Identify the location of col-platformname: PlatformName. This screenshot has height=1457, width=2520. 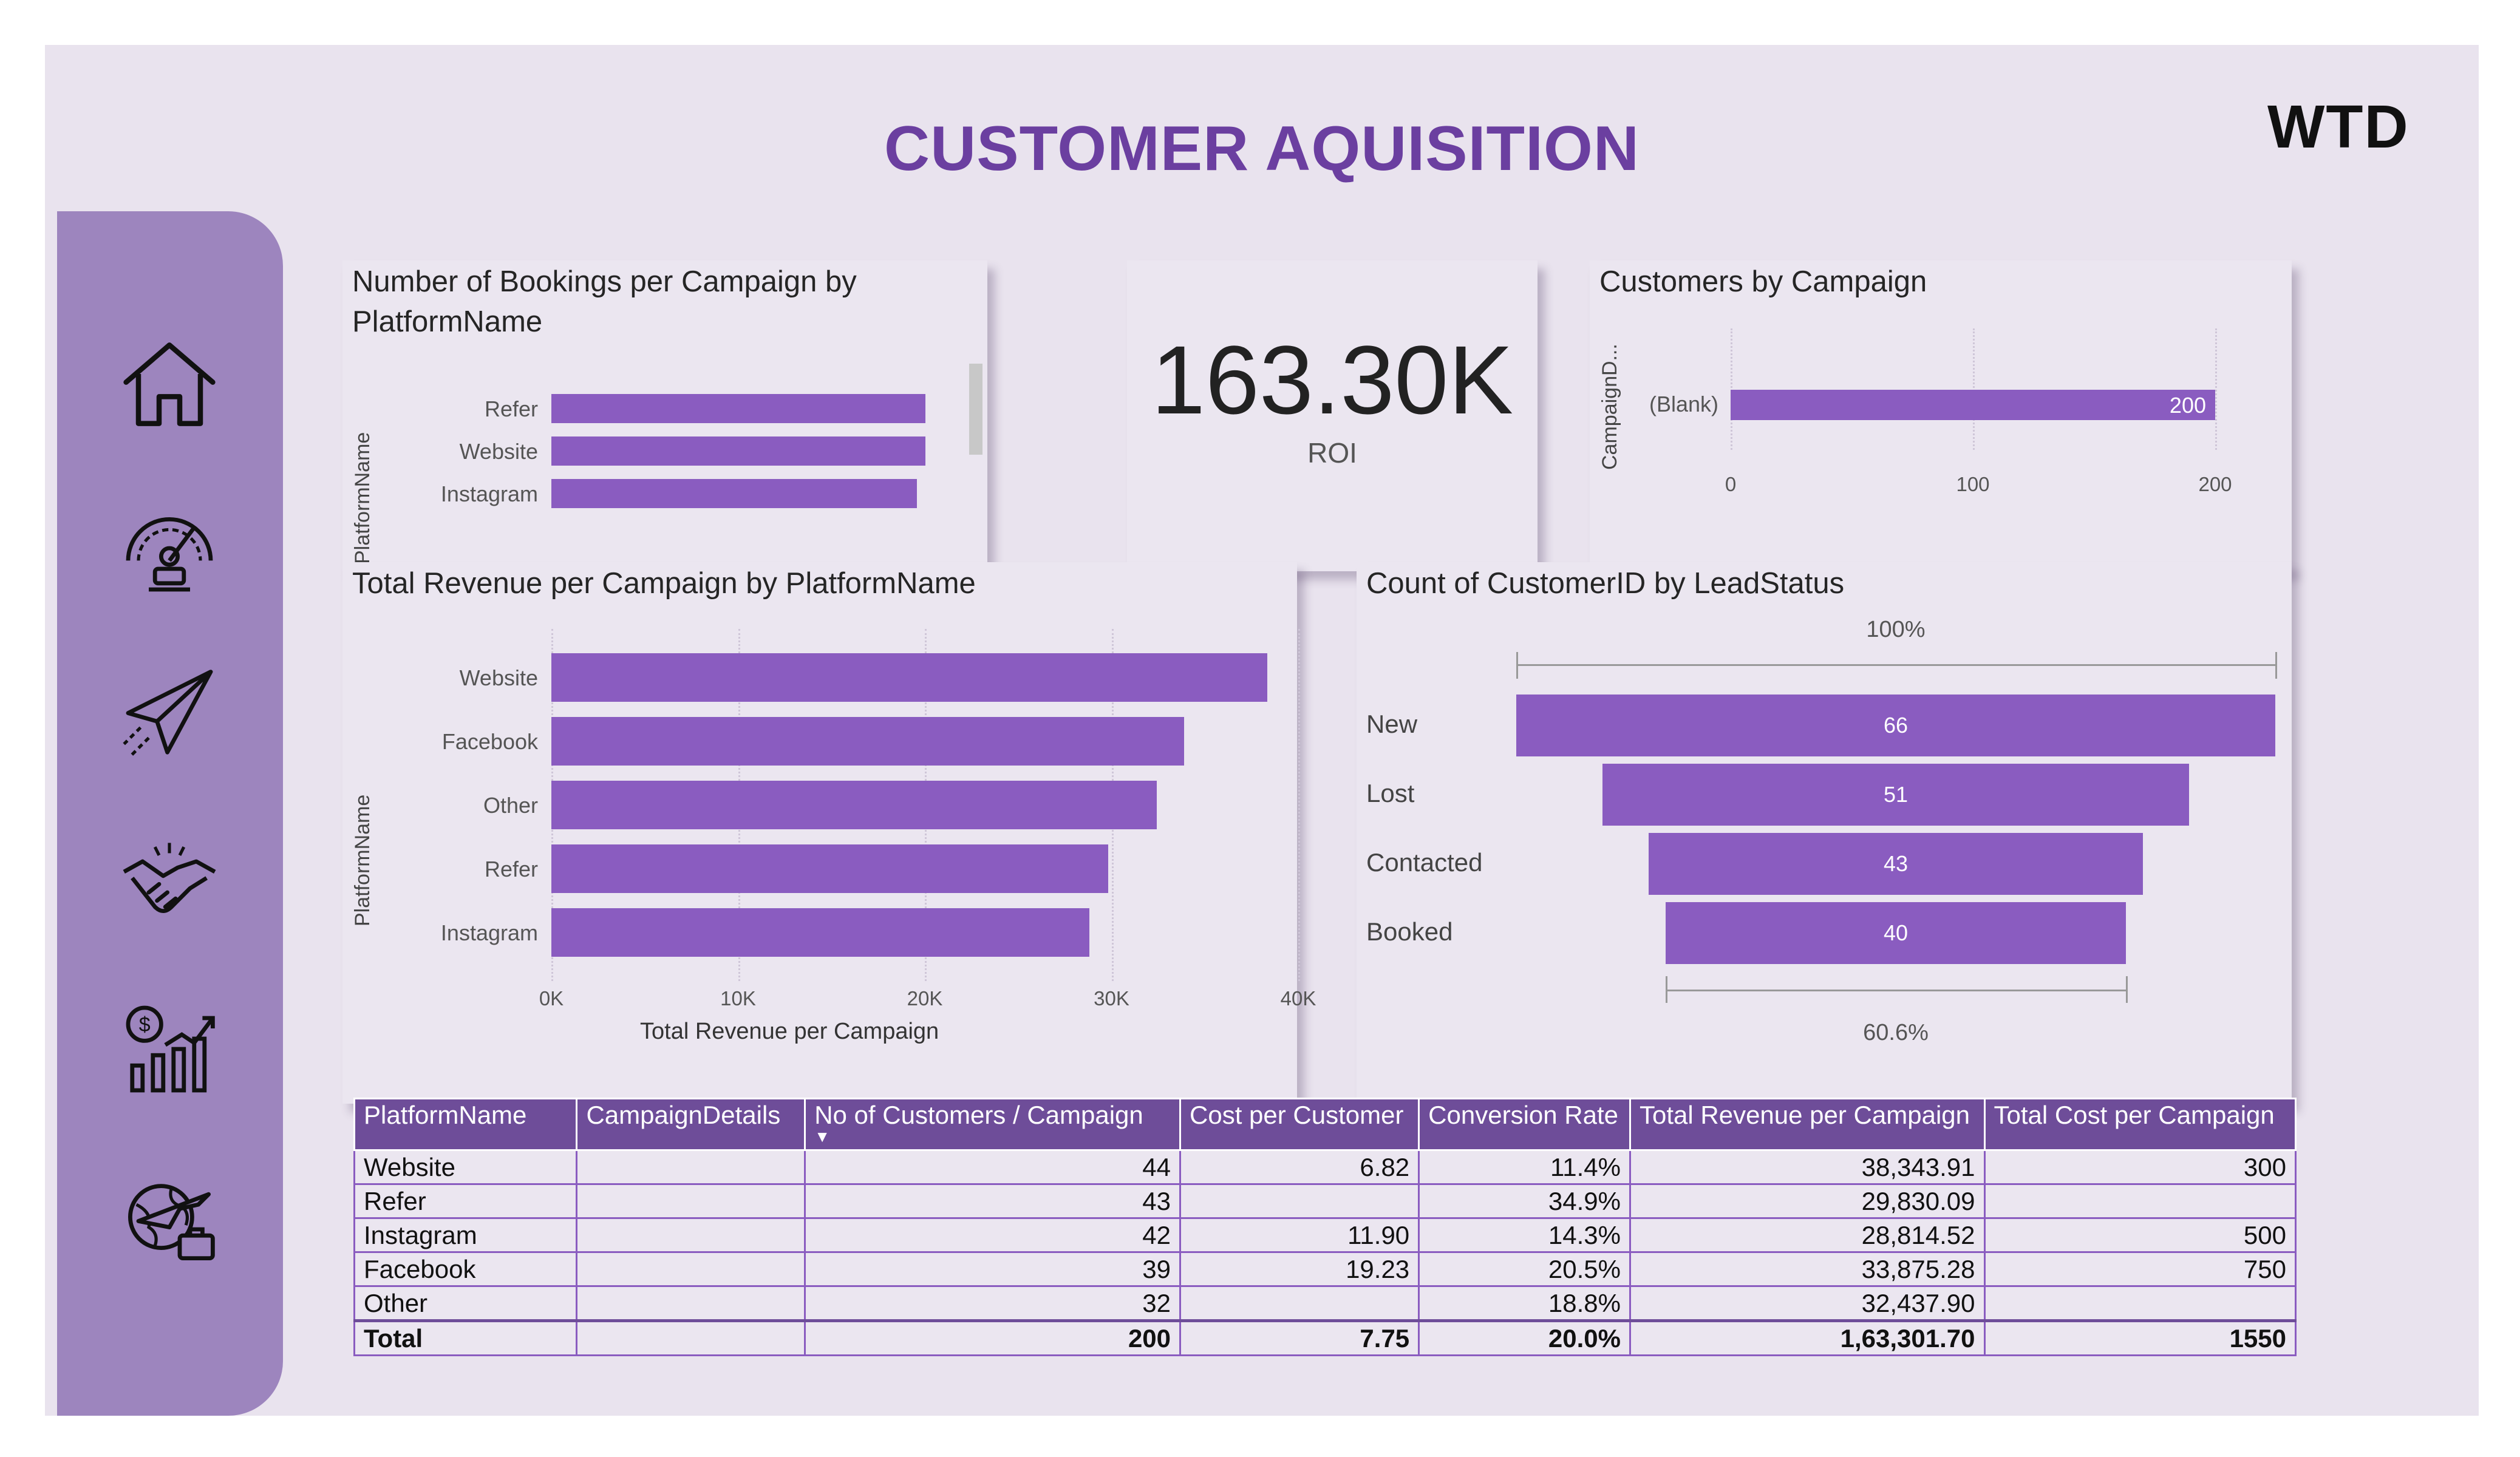
(465, 1124).